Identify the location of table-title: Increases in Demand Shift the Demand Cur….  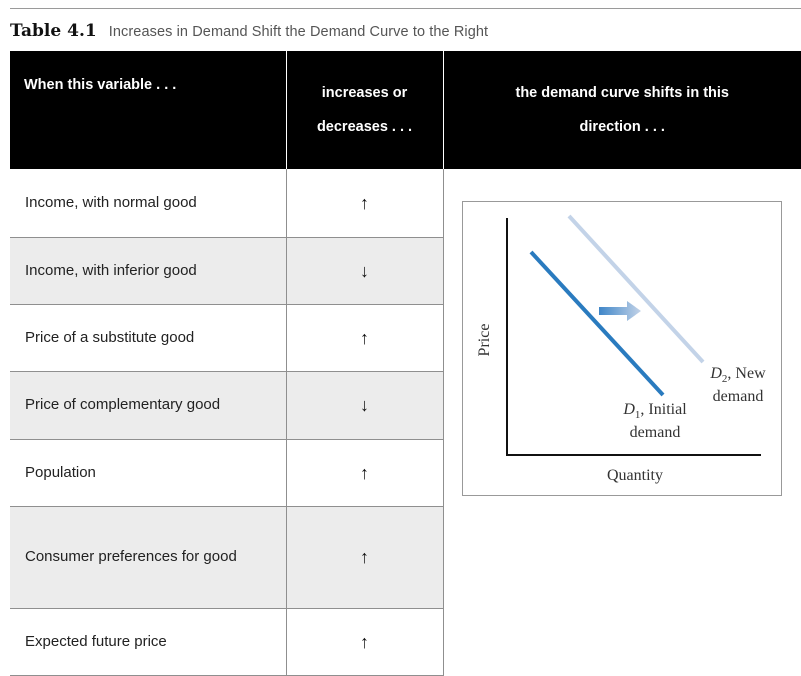
(298, 32).